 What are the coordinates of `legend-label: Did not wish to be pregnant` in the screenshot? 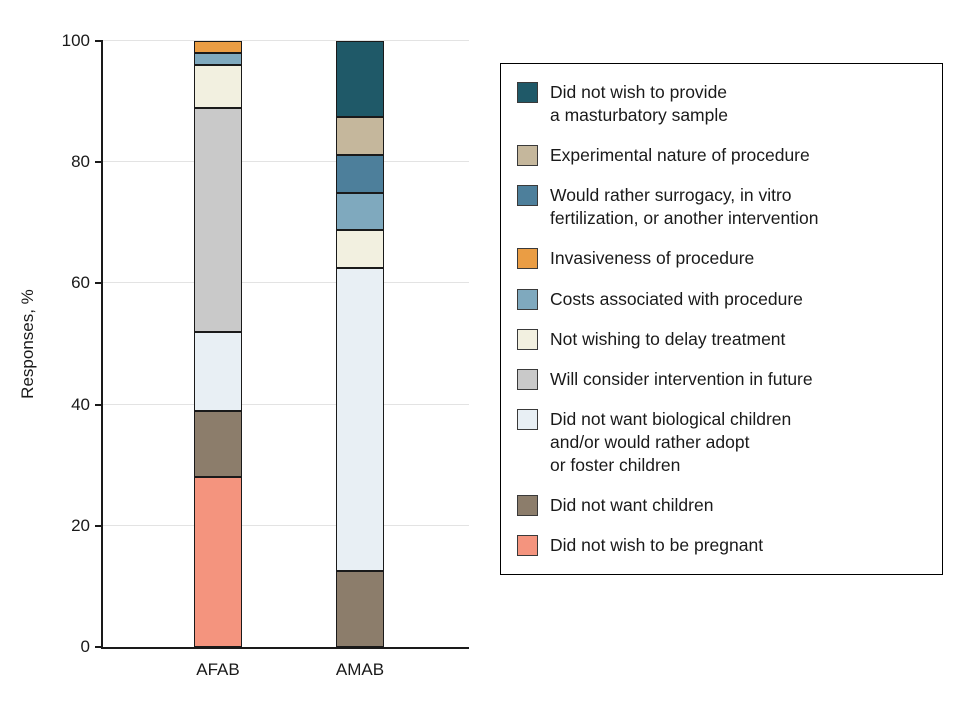 It's located at (657, 545).